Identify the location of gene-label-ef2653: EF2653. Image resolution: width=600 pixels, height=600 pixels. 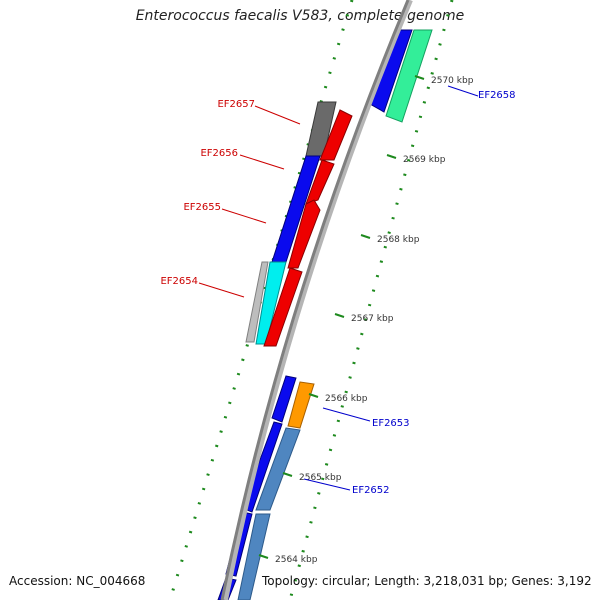
(391, 423).